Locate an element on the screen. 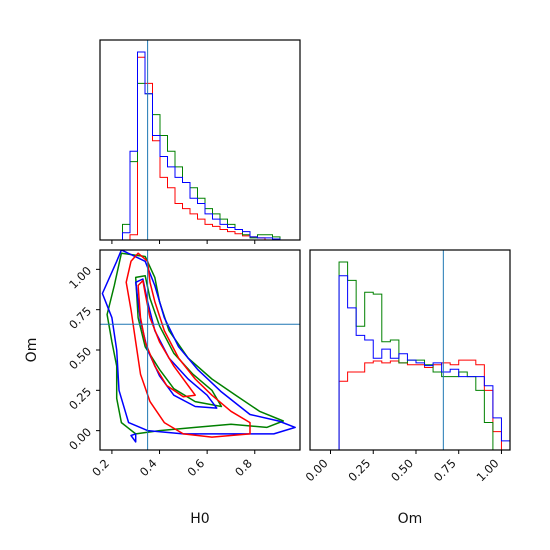 This screenshot has width=550, height=550. h0-marginal-panel is located at coordinates (200, 141).